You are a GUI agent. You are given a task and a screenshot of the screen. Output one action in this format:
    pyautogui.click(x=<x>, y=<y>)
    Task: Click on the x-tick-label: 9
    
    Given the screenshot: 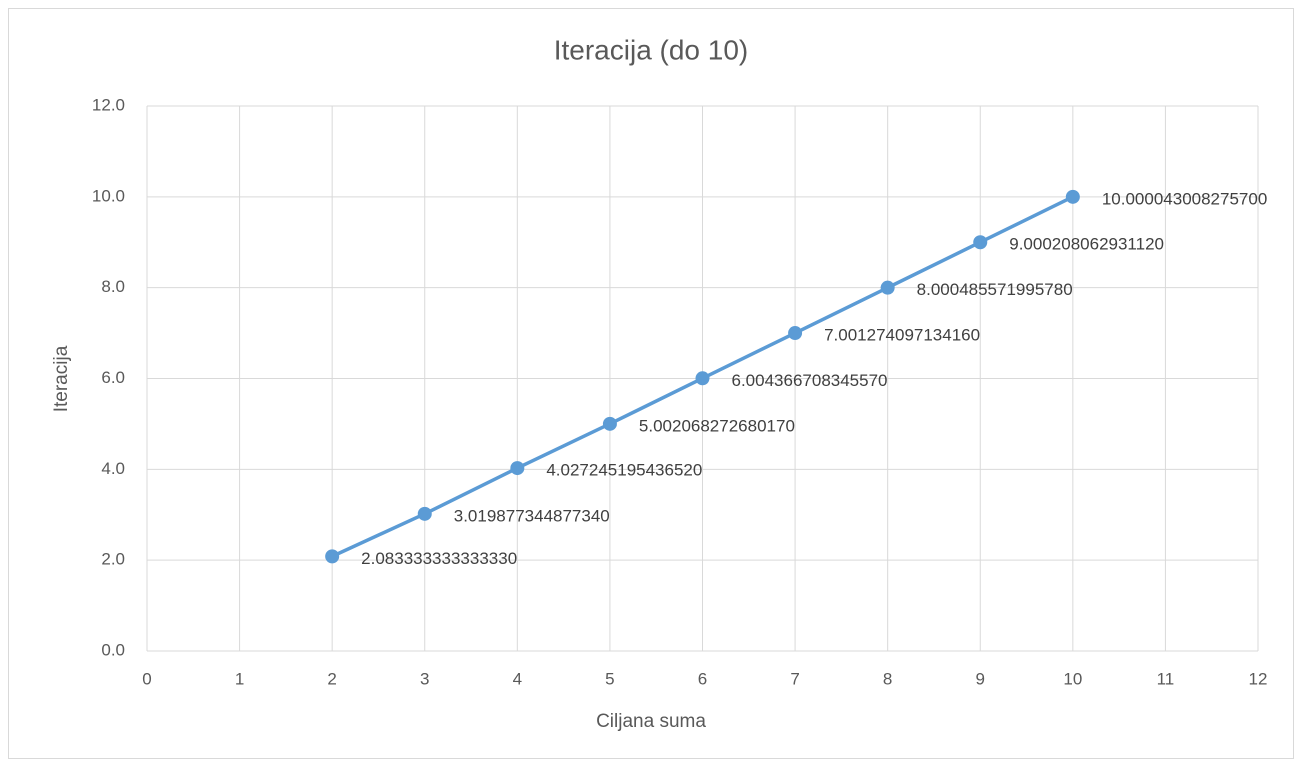 What is the action you would take?
    pyautogui.click(x=980, y=678)
    